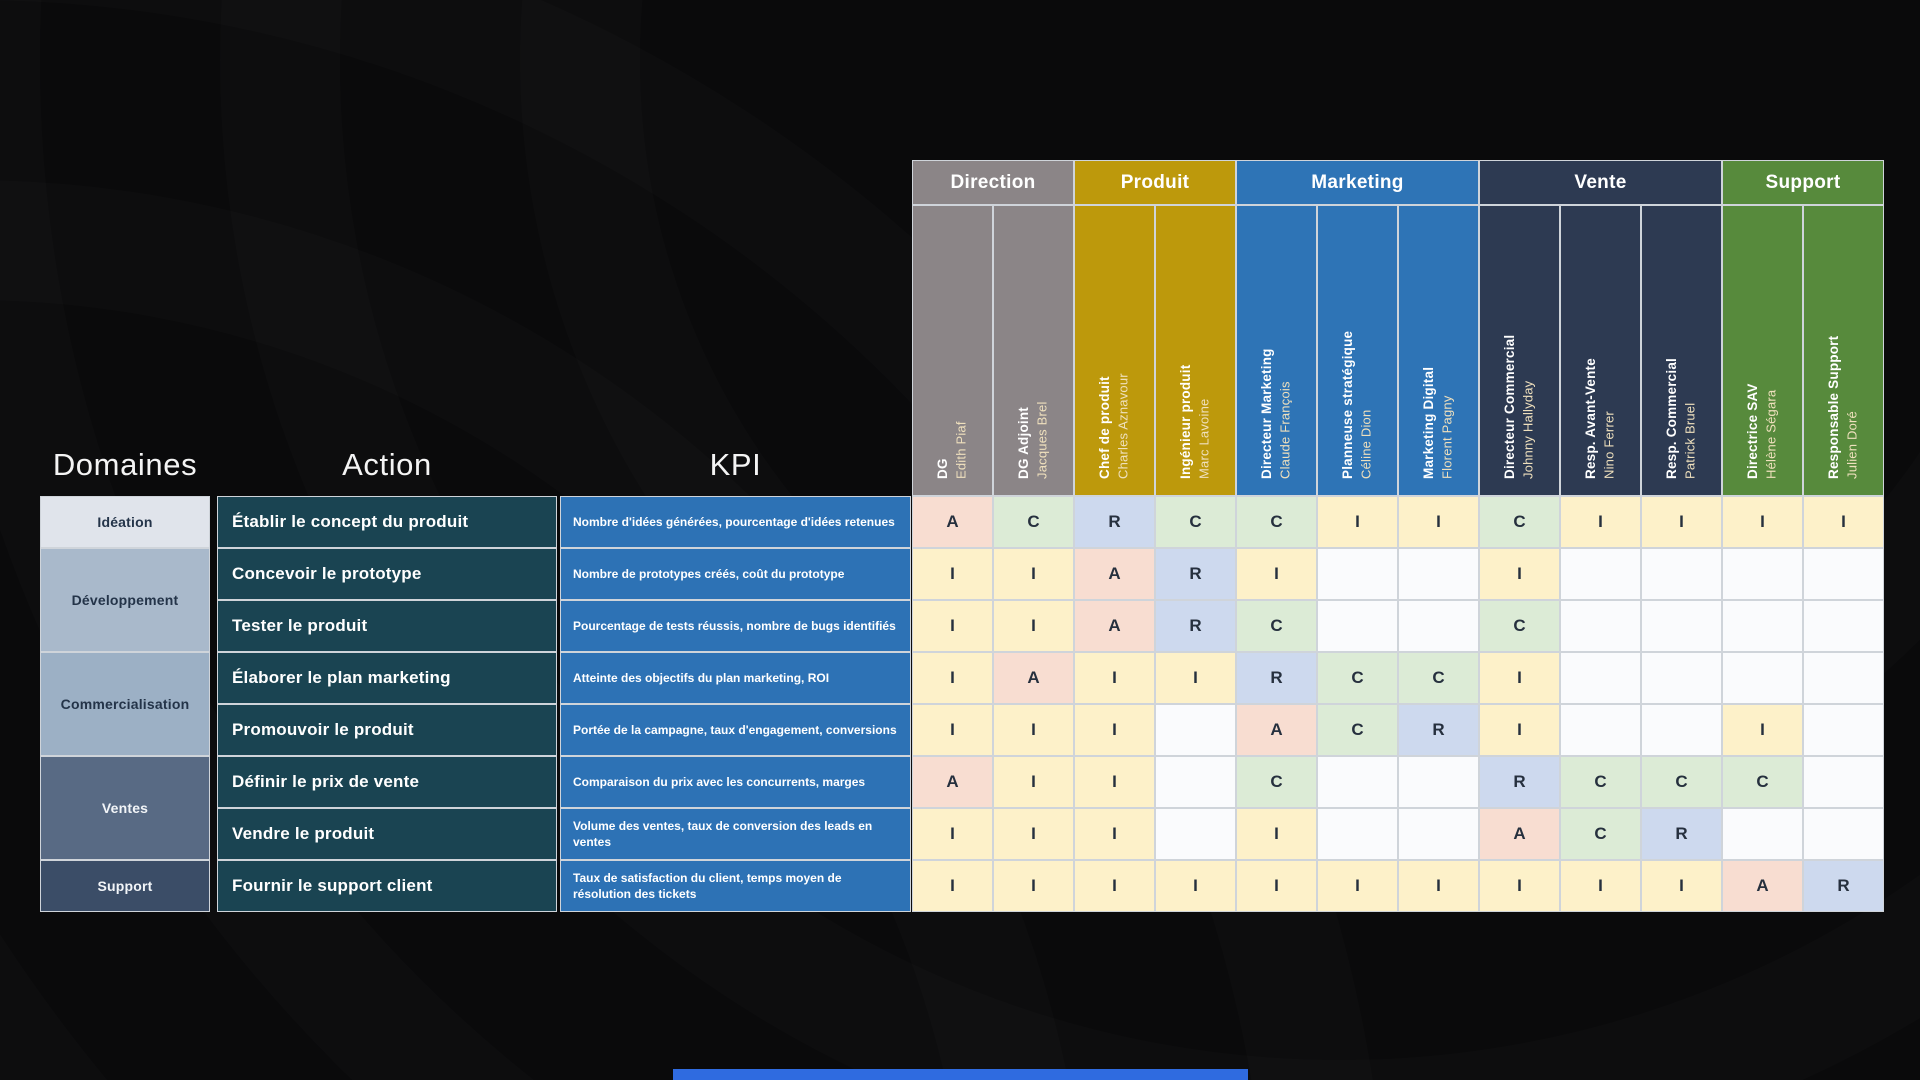 The image size is (1920, 1080). What do you see at coordinates (1600, 834) in the screenshot?
I see `raci-cell-r7-c9: C` at bounding box center [1600, 834].